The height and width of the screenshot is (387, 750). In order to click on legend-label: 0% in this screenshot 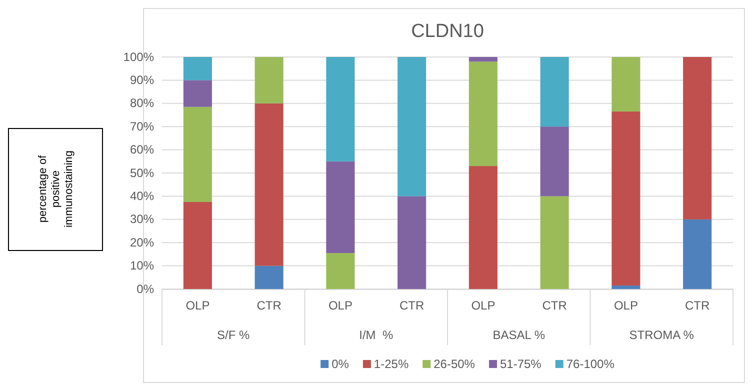, I will do `click(341, 364)`.